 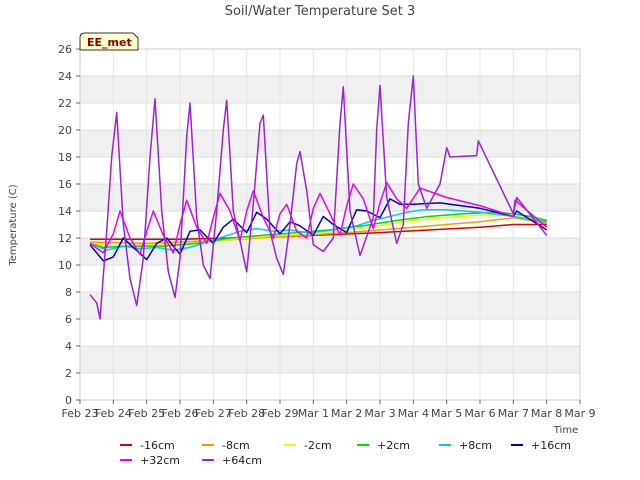 What do you see at coordinates (157, 445) in the screenshot?
I see `legend-label: -16cm` at bounding box center [157, 445].